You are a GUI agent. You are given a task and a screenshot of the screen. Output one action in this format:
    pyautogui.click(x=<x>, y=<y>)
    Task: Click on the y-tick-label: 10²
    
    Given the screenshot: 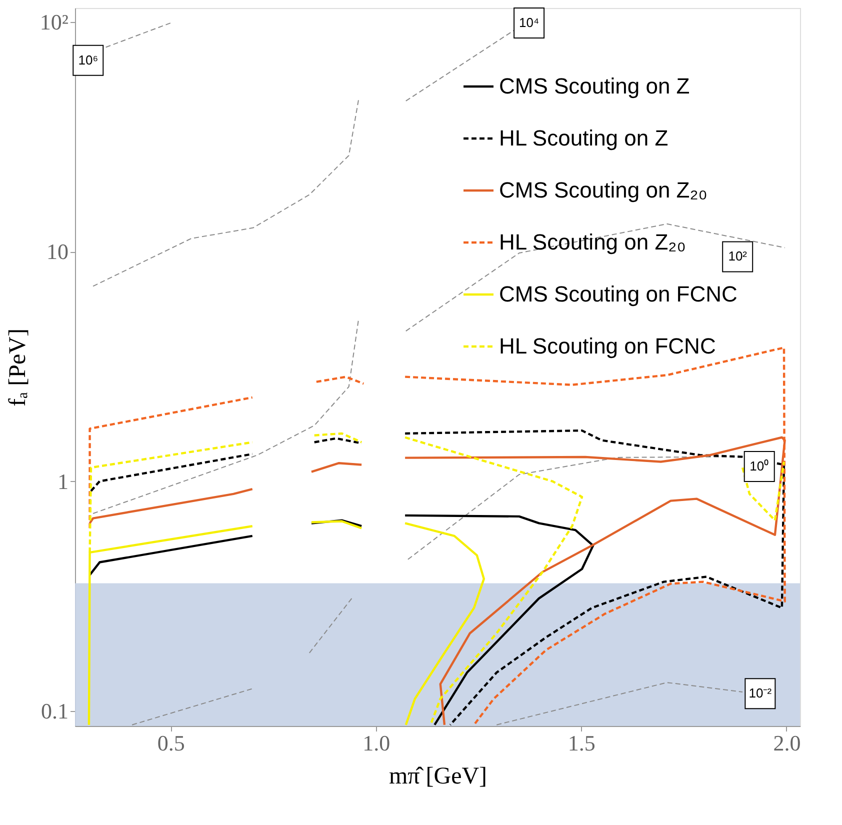 What is the action you would take?
    pyautogui.click(x=54, y=21)
    